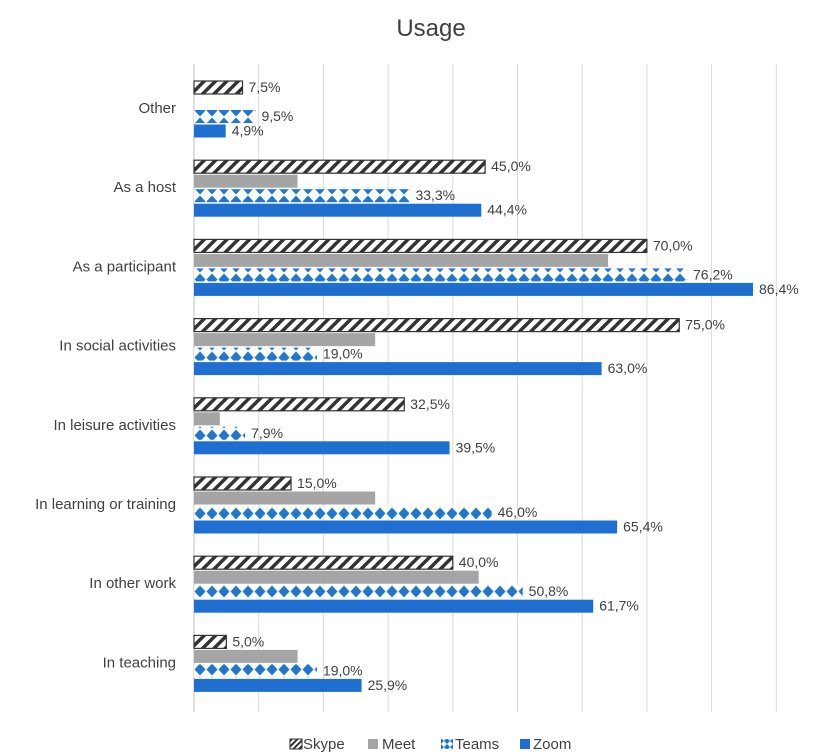 This screenshot has height=753, width=828. Describe the element at coordinates (479, 562) in the screenshot. I see `value-label-skype: 40,0%` at that location.